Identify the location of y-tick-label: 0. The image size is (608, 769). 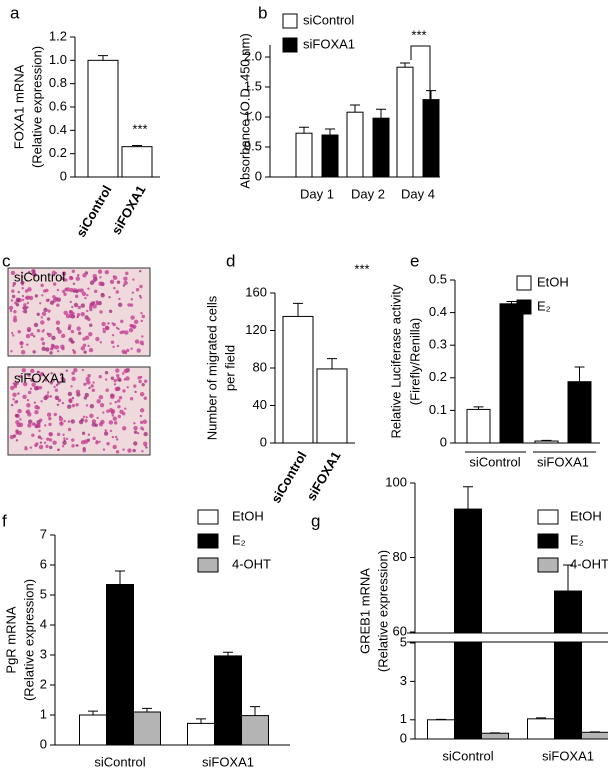
(63, 175).